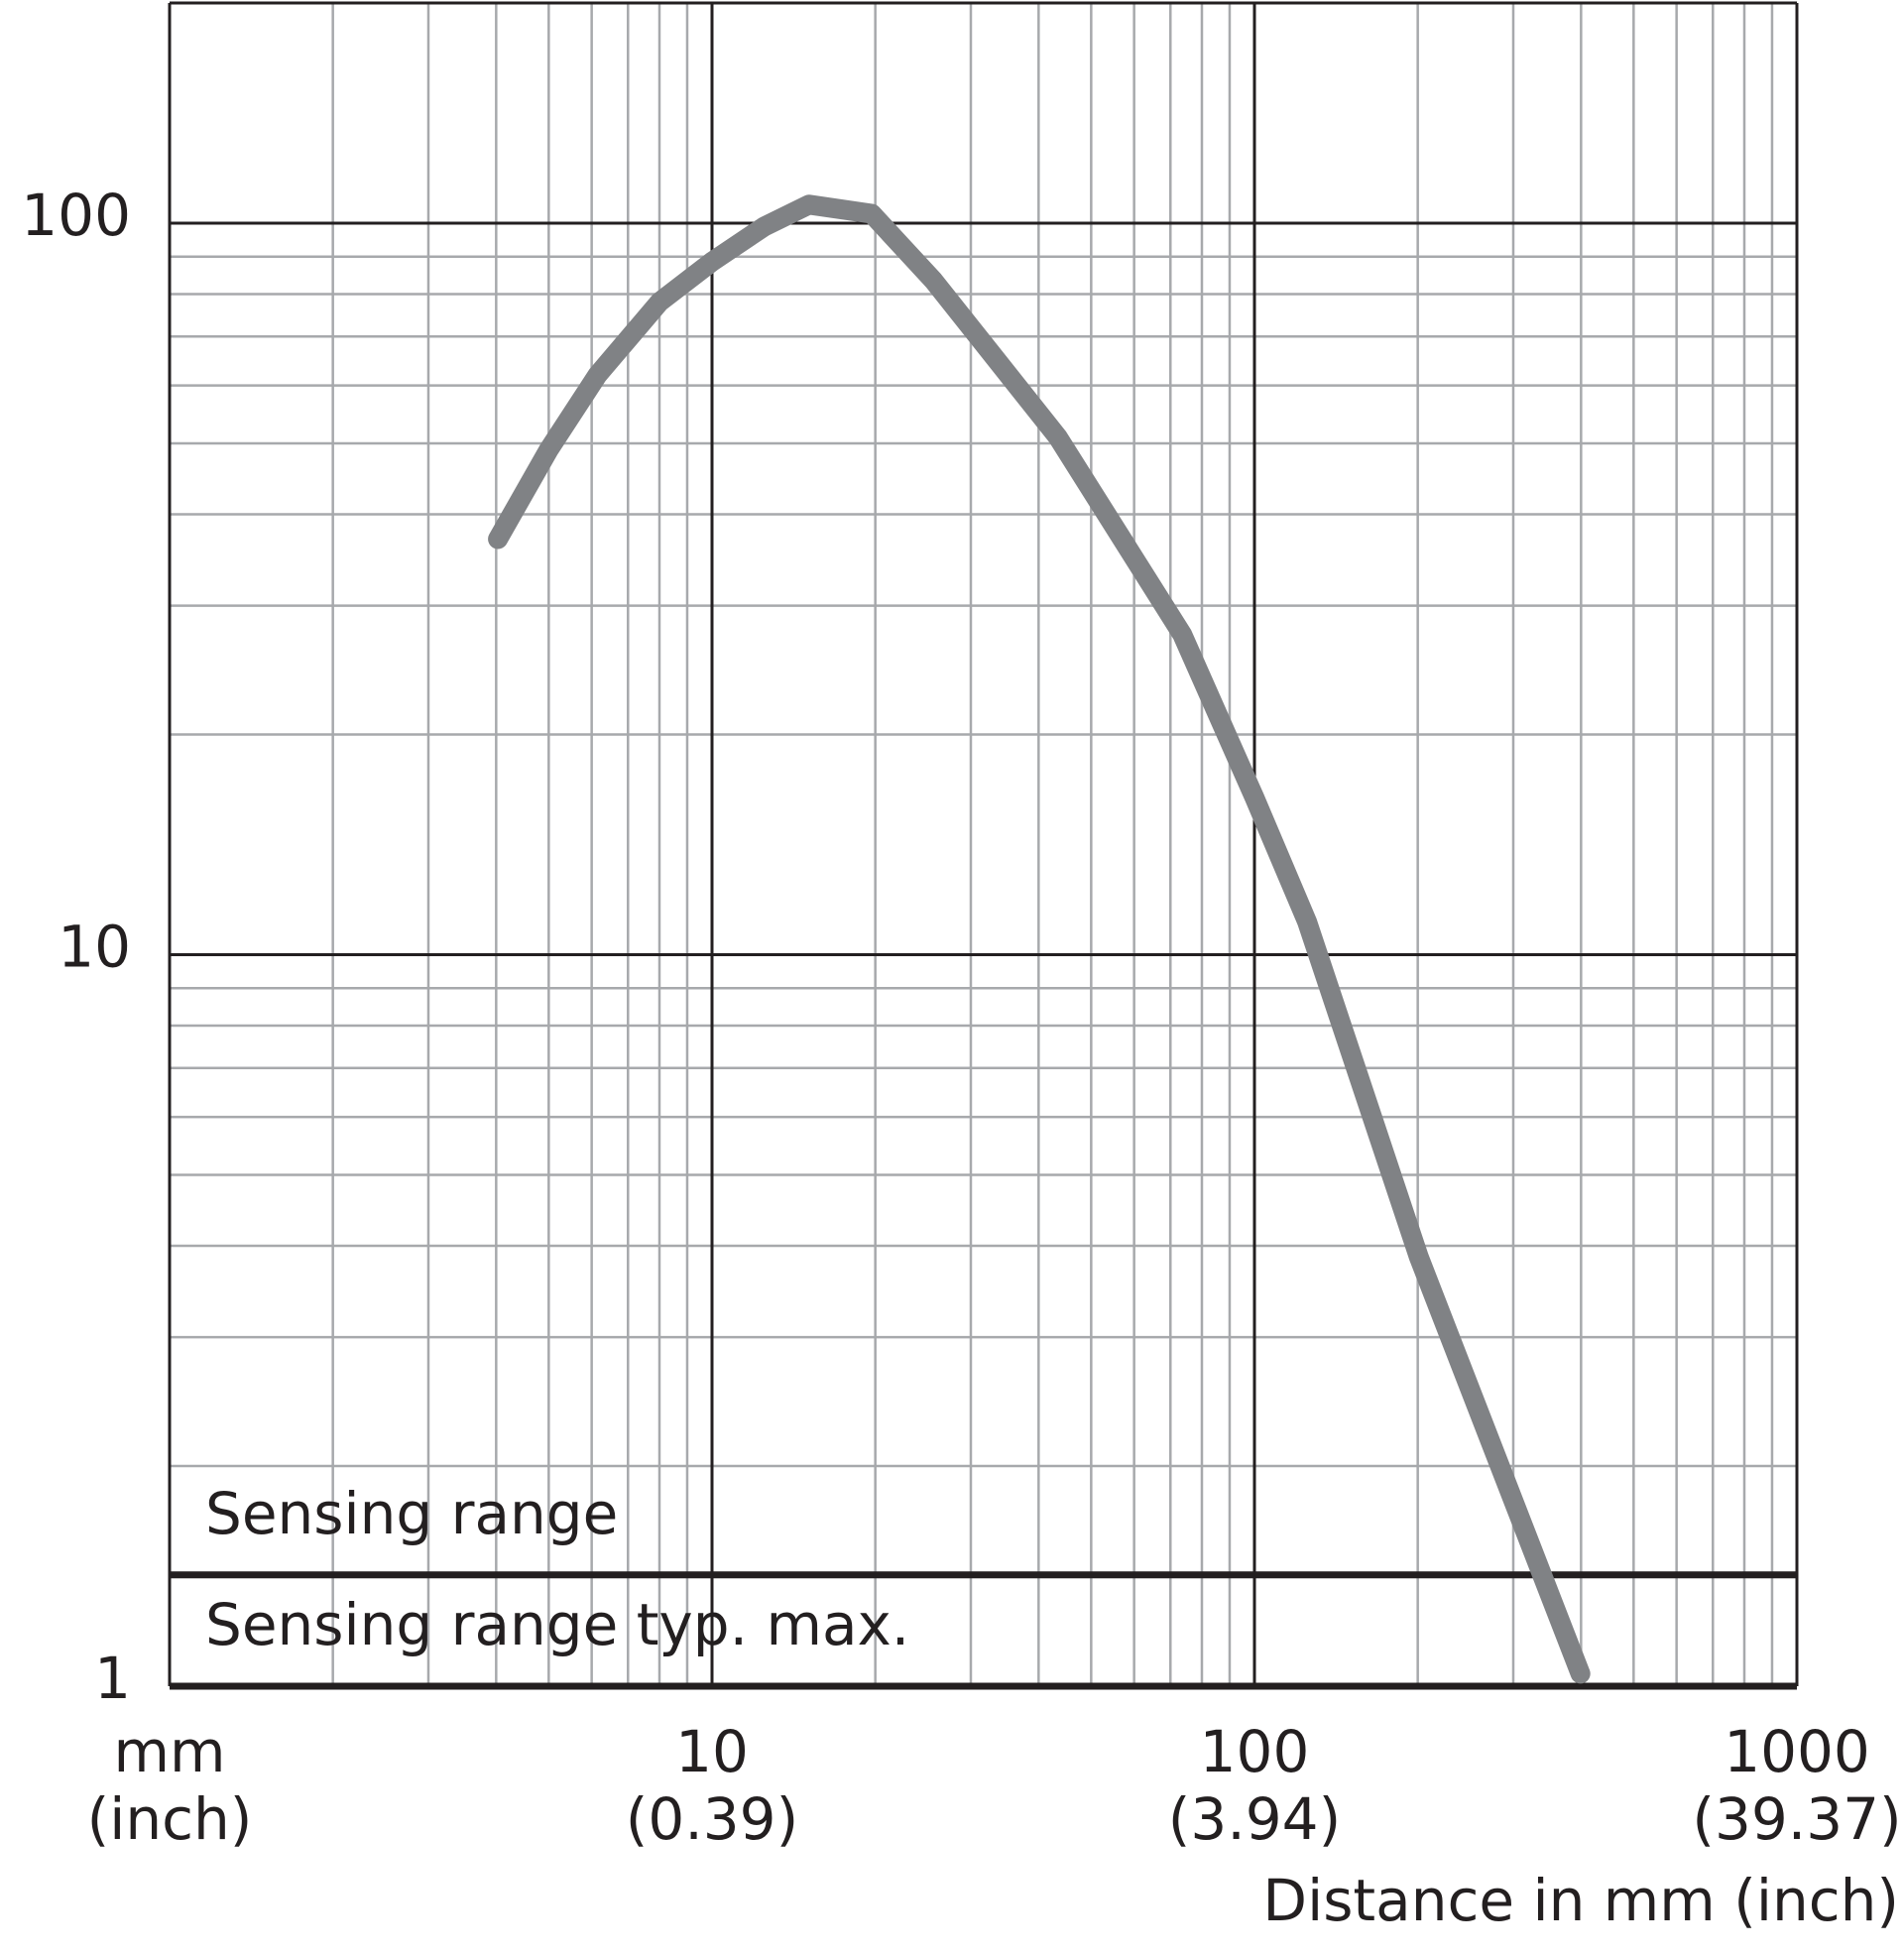  What do you see at coordinates (1580, 1900) in the screenshot?
I see `x-axis-title: Distance in mm (inch)` at bounding box center [1580, 1900].